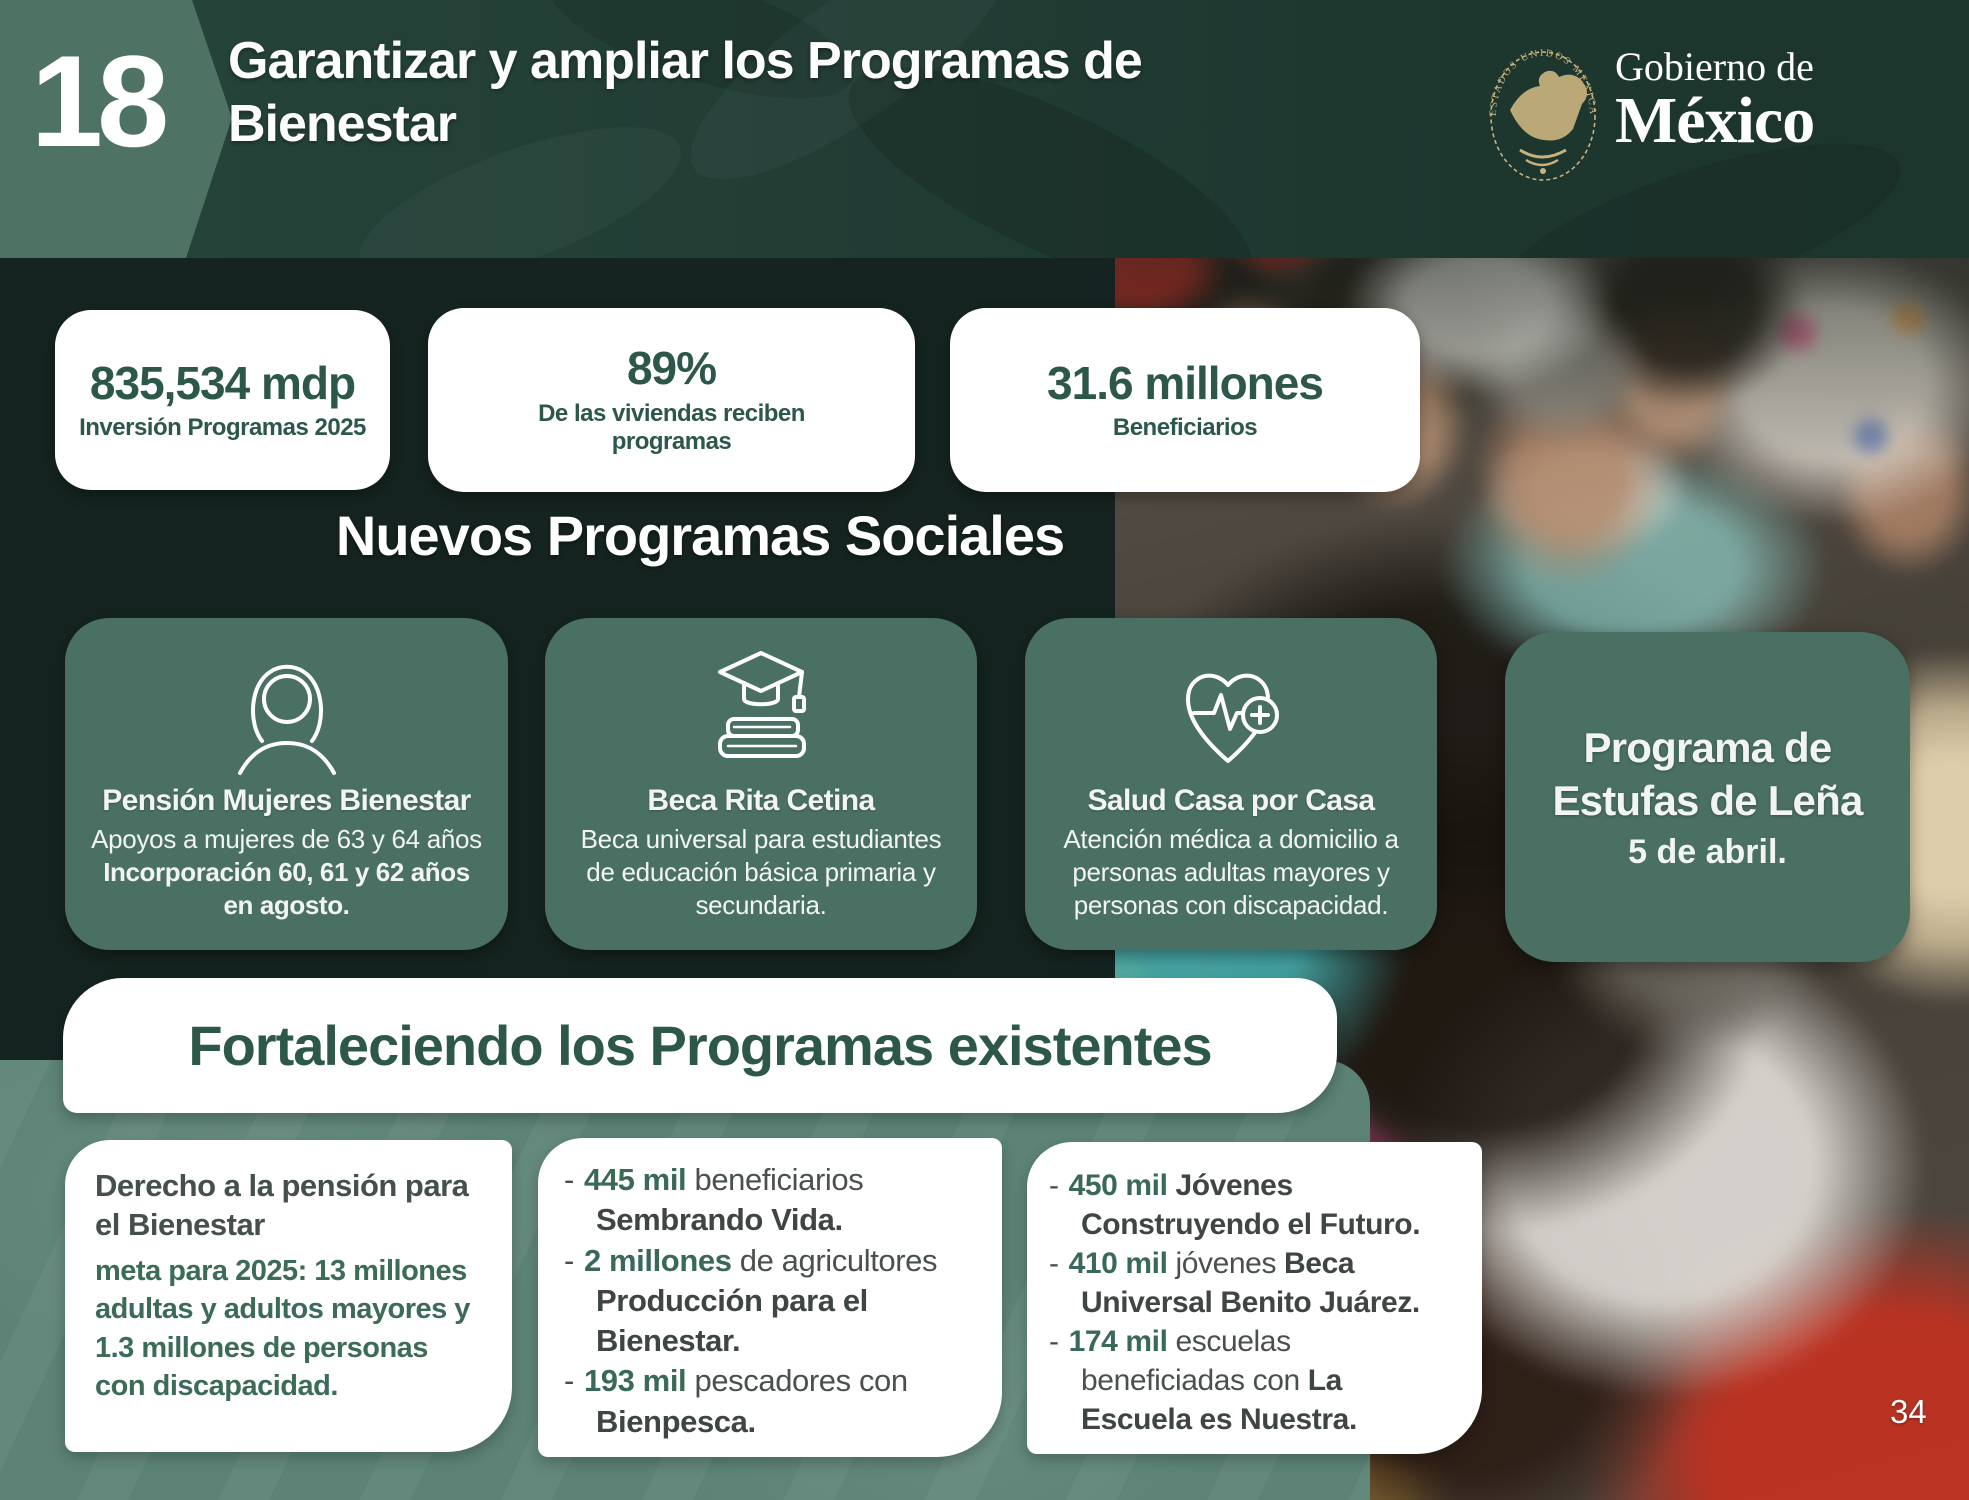 This screenshot has width=1969, height=1500. What do you see at coordinates (222, 428) in the screenshot?
I see `stat-label: Inversión Programas 2025` at bounding box center [222, 428].